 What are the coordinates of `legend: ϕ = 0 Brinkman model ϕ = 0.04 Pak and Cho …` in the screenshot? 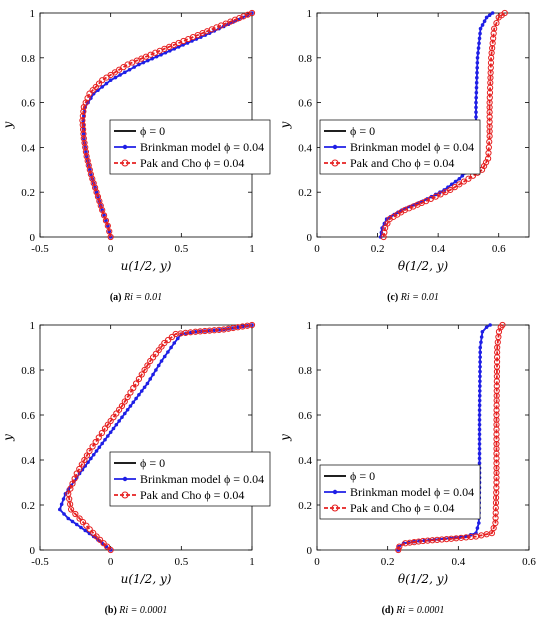 It's located at (190, 479).